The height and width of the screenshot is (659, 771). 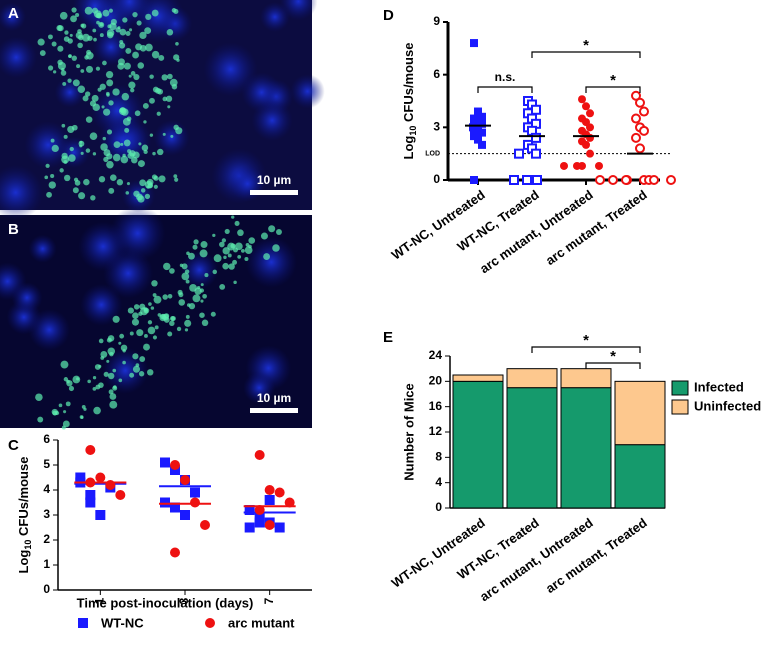 What do you see at coordinates (388, 337) in the screenshot?
I see `panel-label: E` at bounding box center [388, 337].